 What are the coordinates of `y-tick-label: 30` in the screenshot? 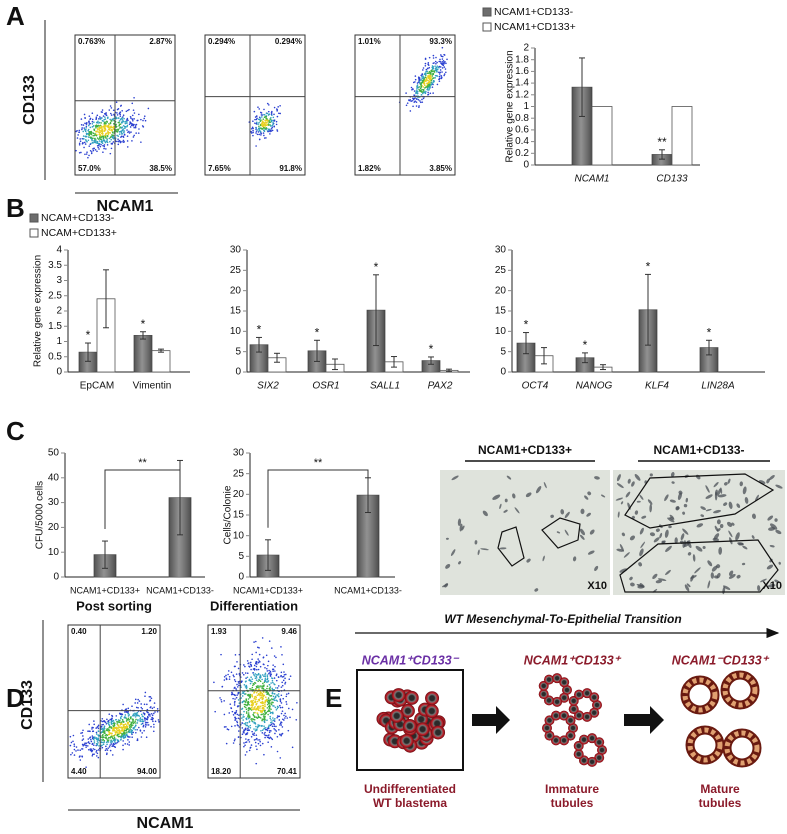 It's located at (54, 502).